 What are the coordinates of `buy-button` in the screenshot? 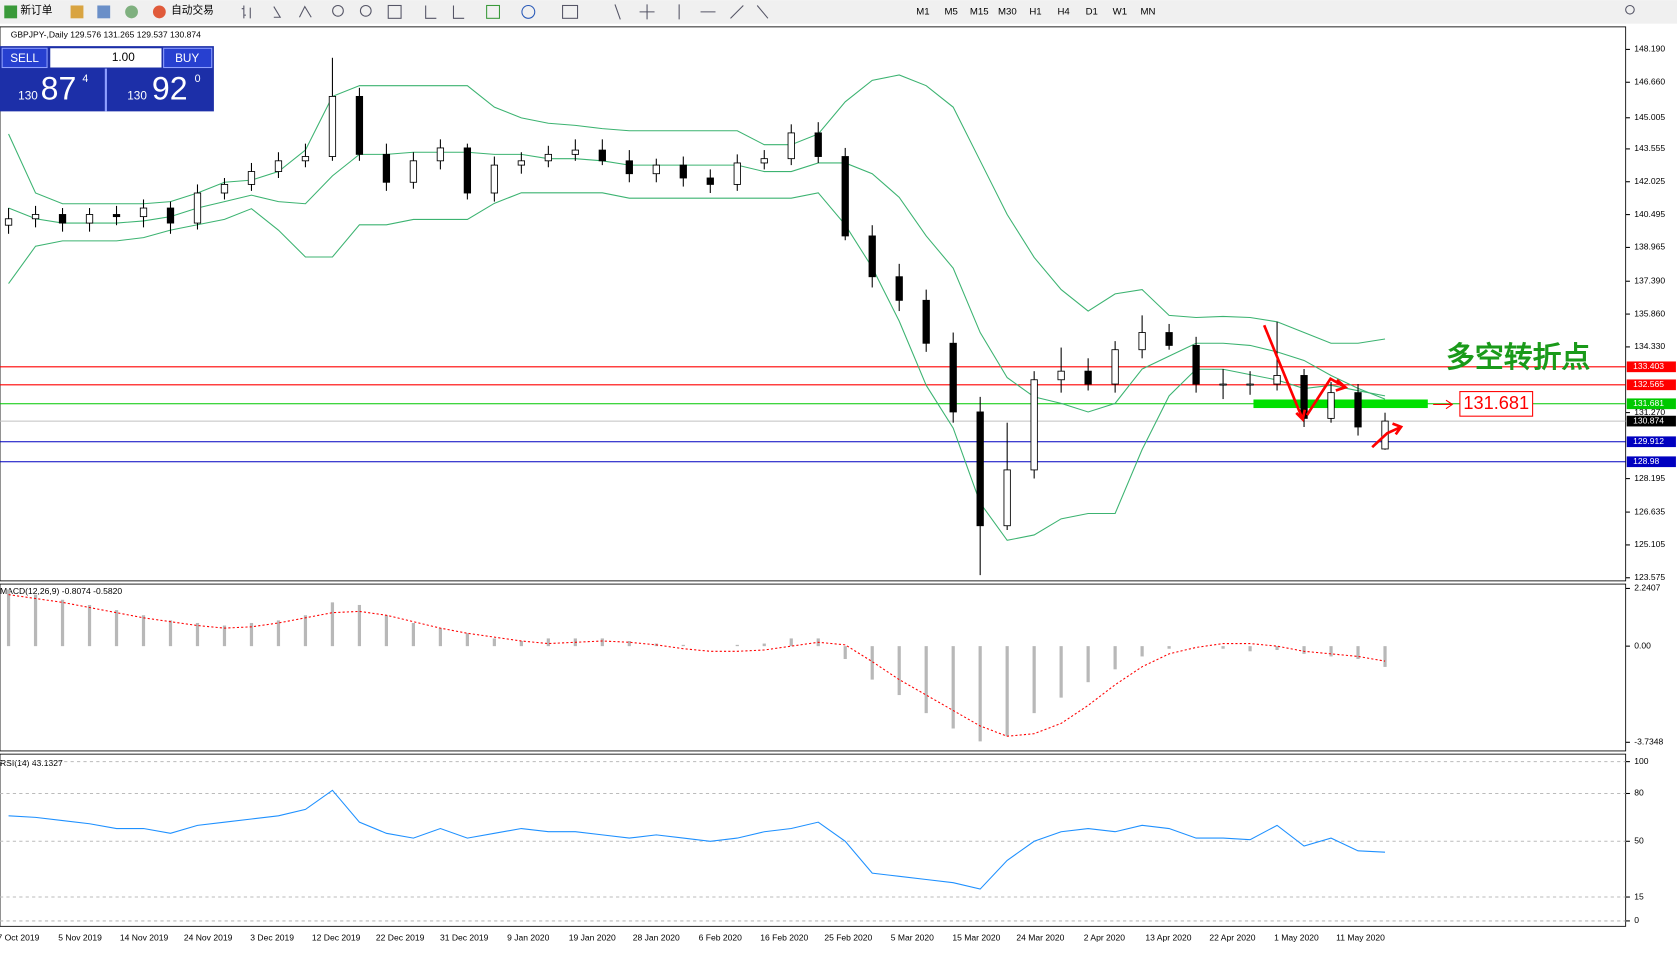 It's located at (188, 58).